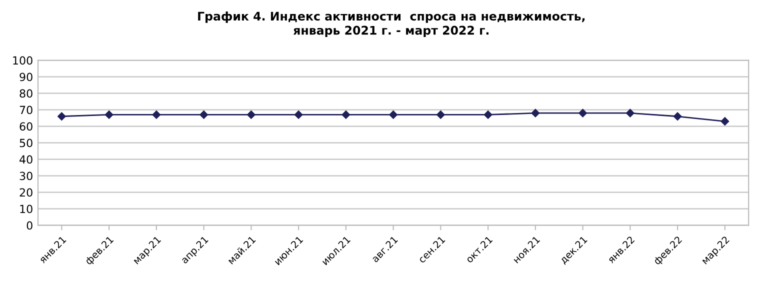  What do you see at coordinates (26, 126) in the screenshot?
I see `y-tick-label: 60` at bounding box center [26, 126].